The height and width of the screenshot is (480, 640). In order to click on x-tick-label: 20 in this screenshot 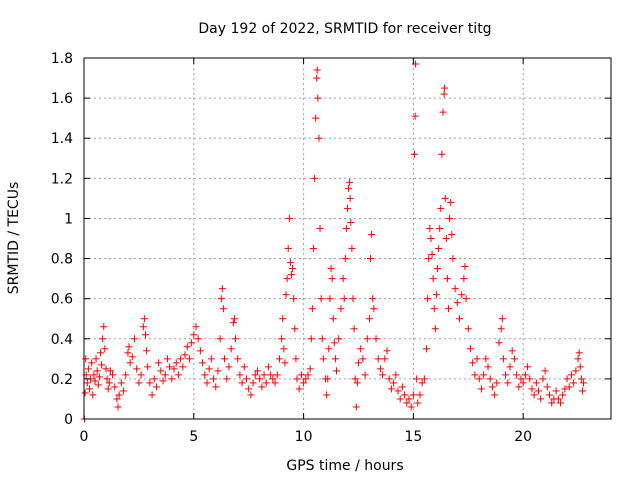, I will do `click(523, 437)`.